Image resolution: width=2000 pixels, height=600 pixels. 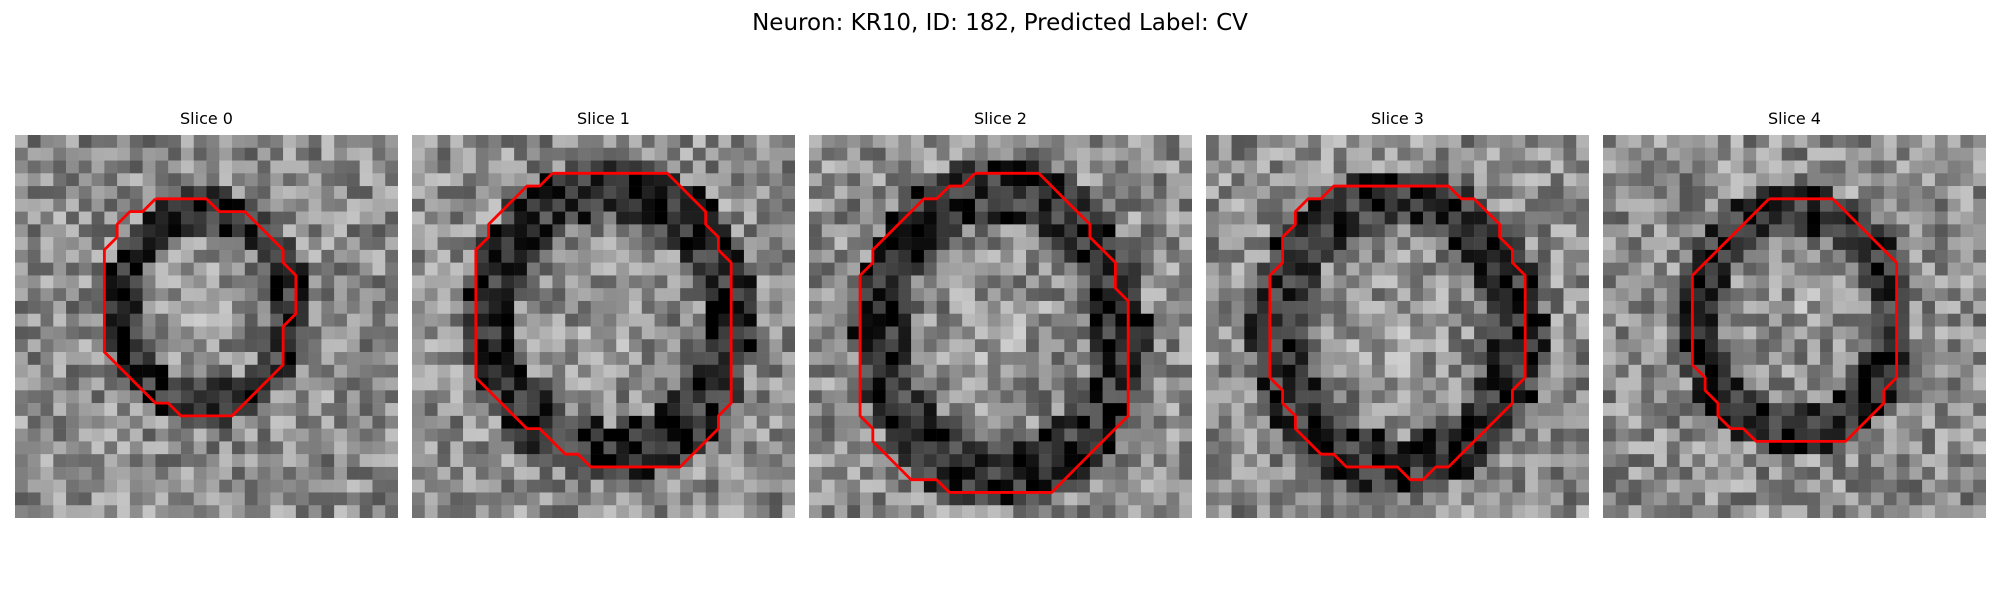 What do you see at coordinates (1794, 118) in the screenshot?
I see `slice-title-4: Slice 4` at bounding box center [1794, 118].